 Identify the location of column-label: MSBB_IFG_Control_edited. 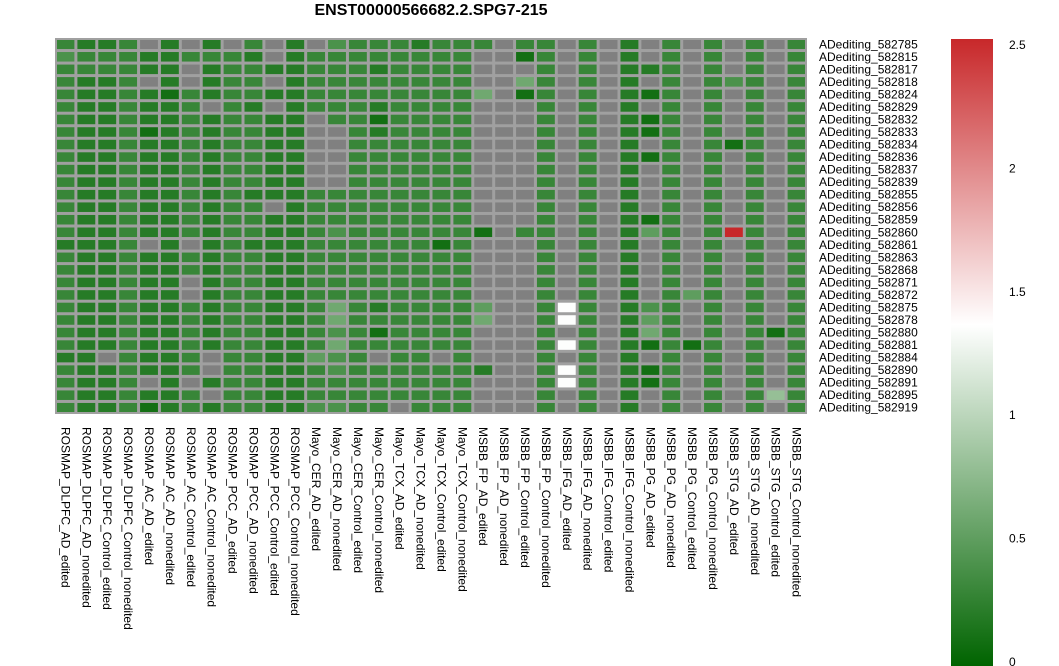
(609, 499).